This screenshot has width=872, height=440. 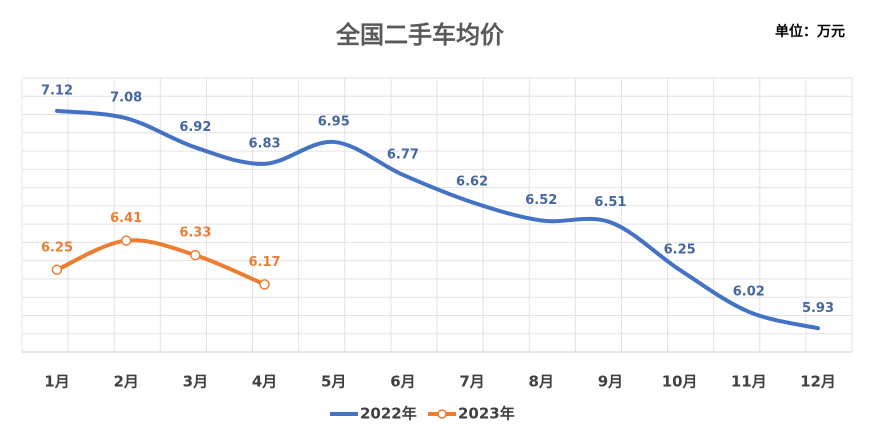 What do you see at coordinates (56, 382) in the screenshot?
I see `x-tick-label: 1月` at bounding box center [56, 382].